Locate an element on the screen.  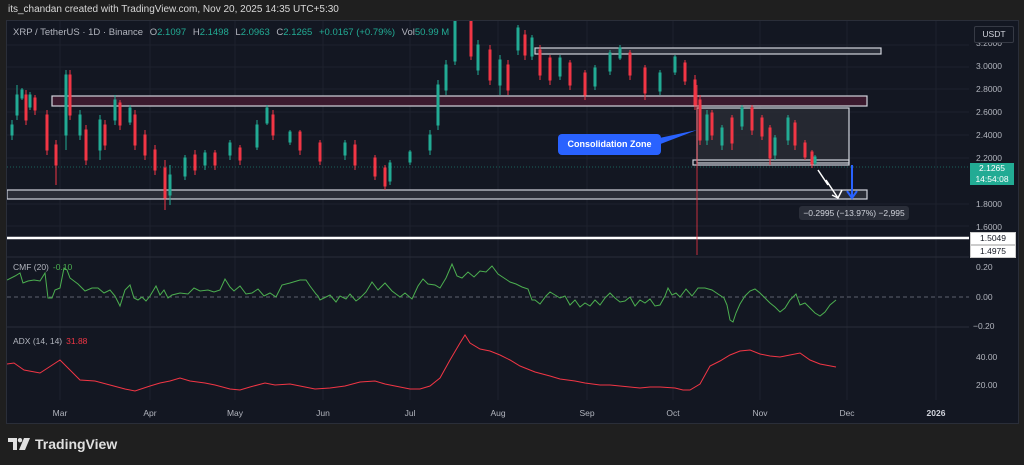
time-tick: Jun is located at coordinates (323, 413).